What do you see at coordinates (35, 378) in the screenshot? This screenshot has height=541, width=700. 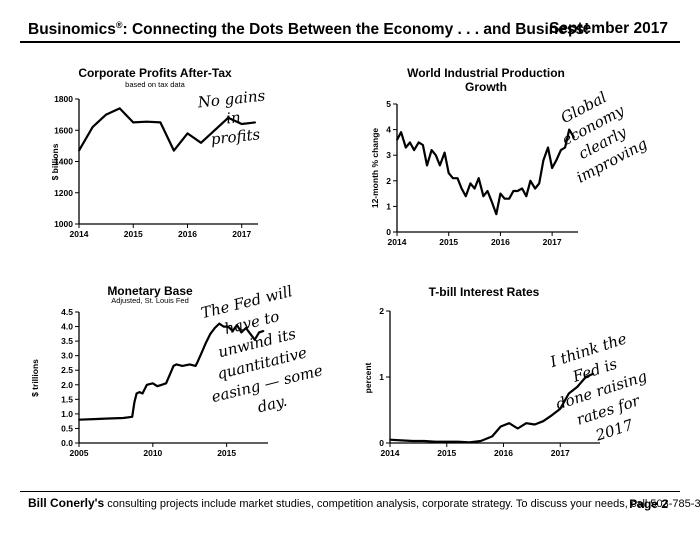 I see `y-axis-label: $ trillions` at bounding box center [35, 378].